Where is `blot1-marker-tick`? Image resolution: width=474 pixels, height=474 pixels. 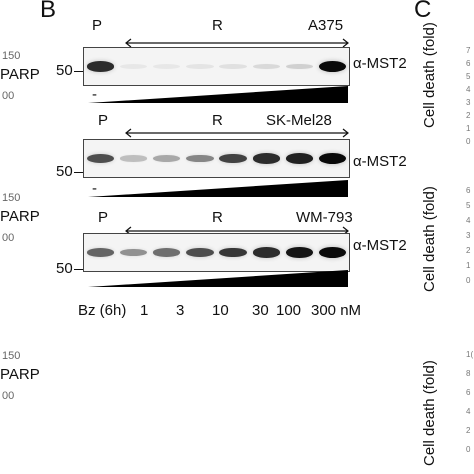
blot1-marker-tick is located at coordinates (78, 71).